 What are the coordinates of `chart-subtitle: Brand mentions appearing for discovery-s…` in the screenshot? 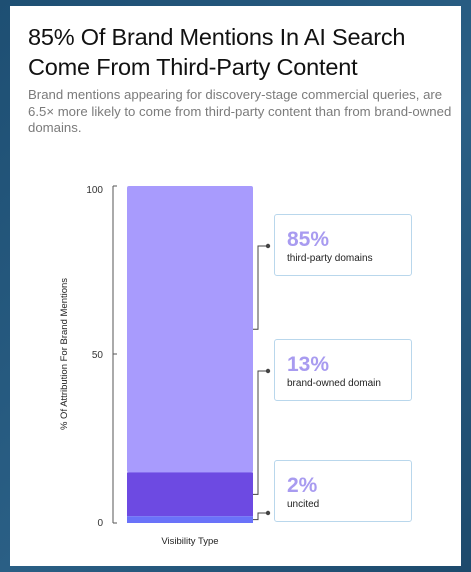 It's located at (240, 111).